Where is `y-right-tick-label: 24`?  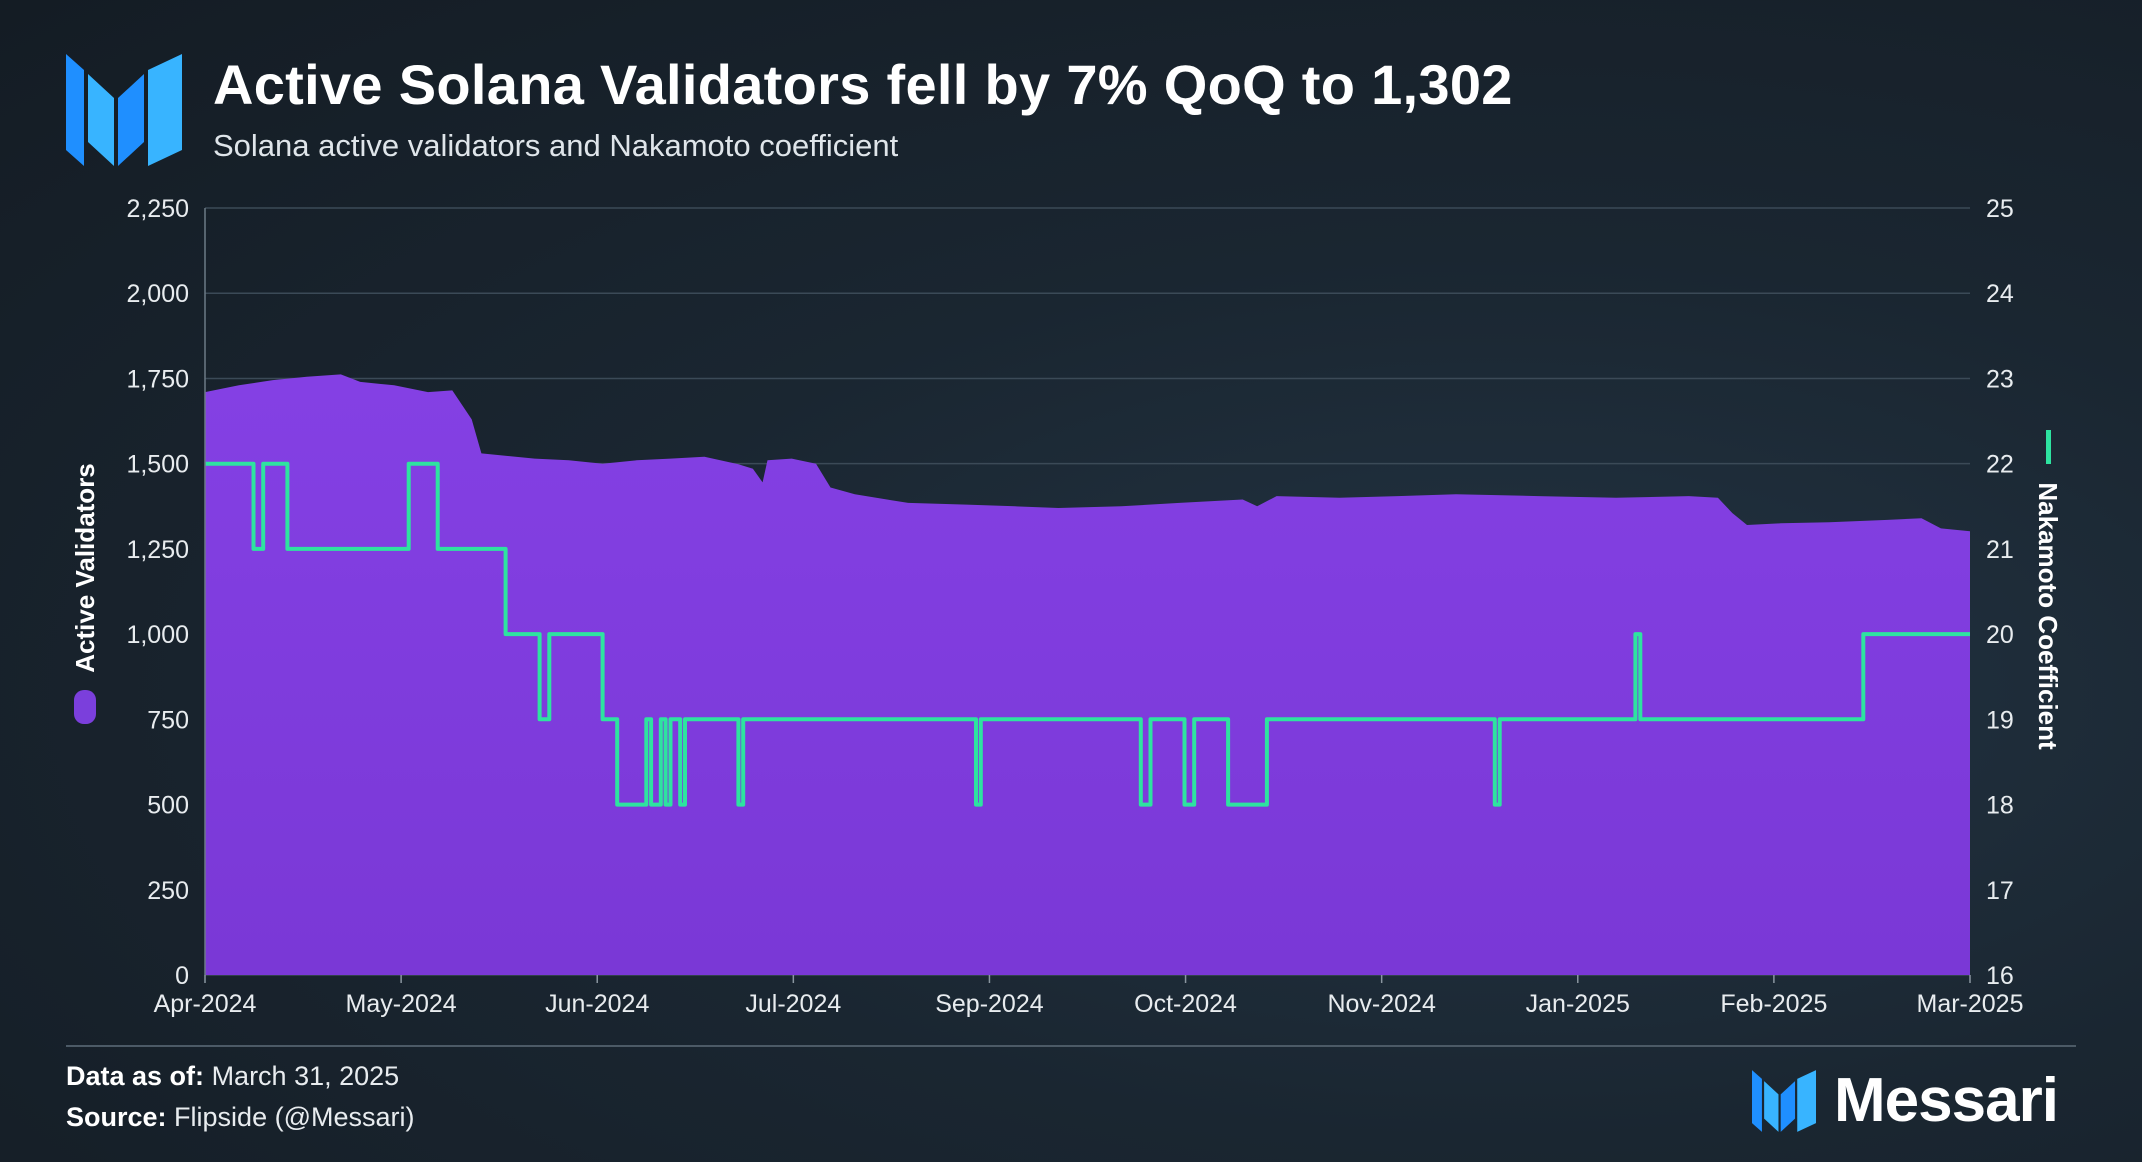
y-right-tick-label: 24 is located at coordinates (2000, 294).